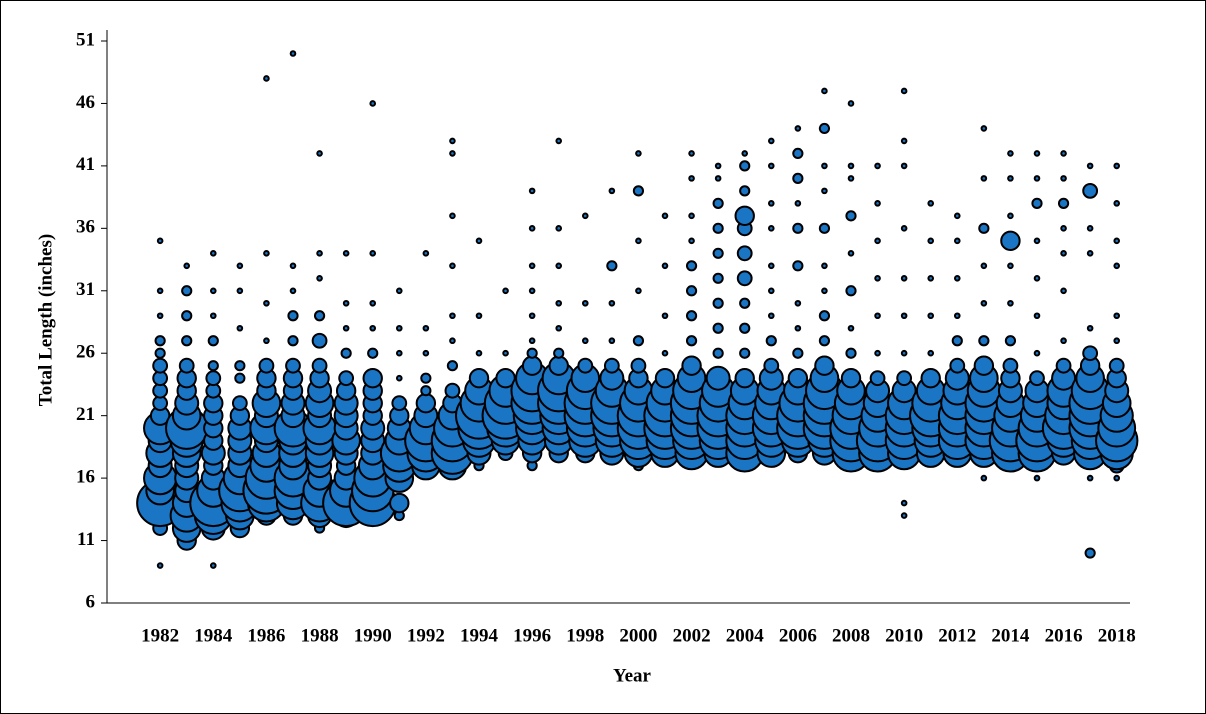 This screenshot has width=1206, height=714. What do you see at coordinates (91, 601) in the screenshot?
I see `y-tick-label: 6` at bounding box center [91, 601].